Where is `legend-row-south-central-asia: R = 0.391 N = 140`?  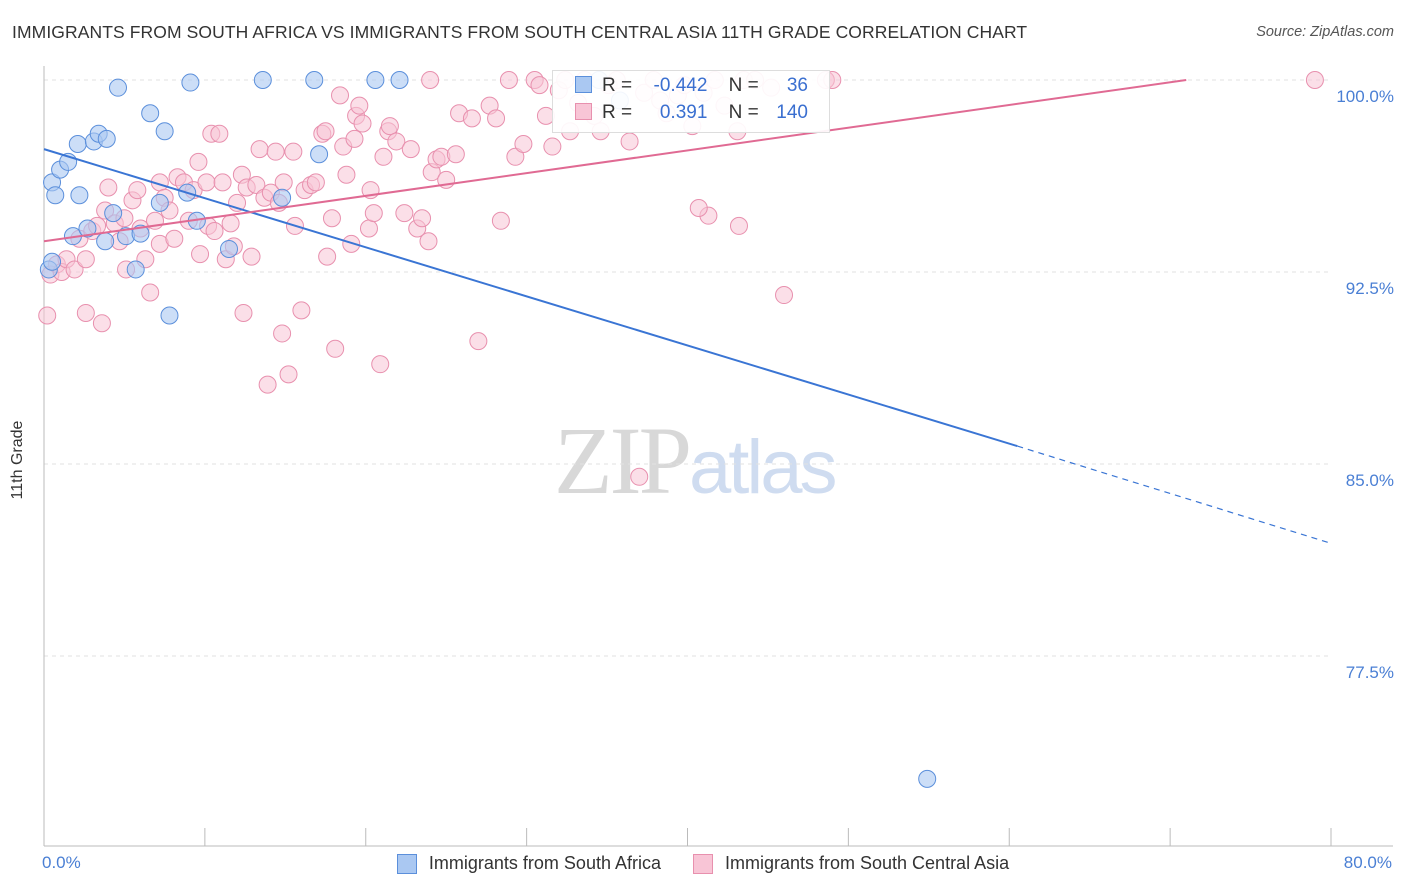
legend-row-south-central-asia: R = 0.391 N = 140 is located at coordinates (691, 114).